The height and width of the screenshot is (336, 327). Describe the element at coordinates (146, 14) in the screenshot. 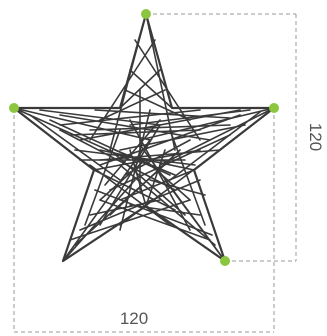

I see `anchor-point-top` at that location.